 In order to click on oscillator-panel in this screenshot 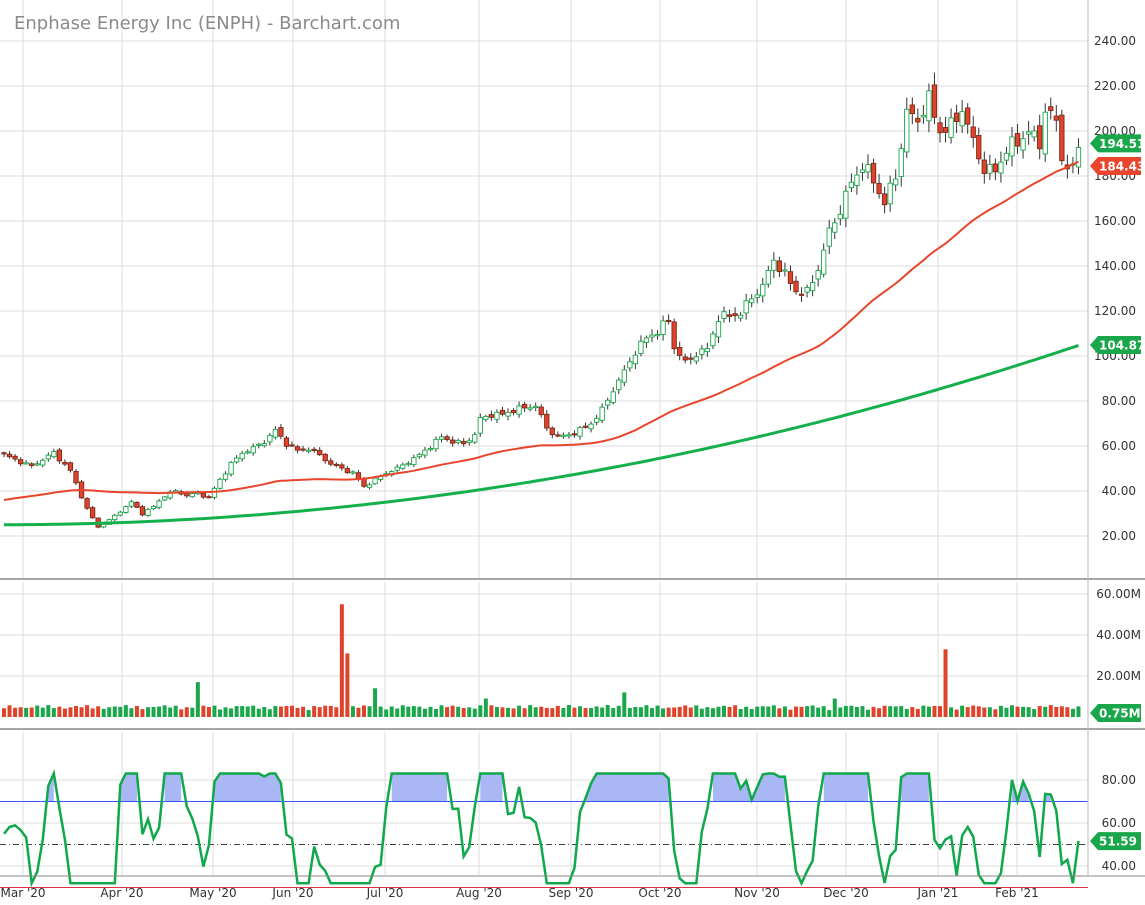, I will do `click(544, 828)`.